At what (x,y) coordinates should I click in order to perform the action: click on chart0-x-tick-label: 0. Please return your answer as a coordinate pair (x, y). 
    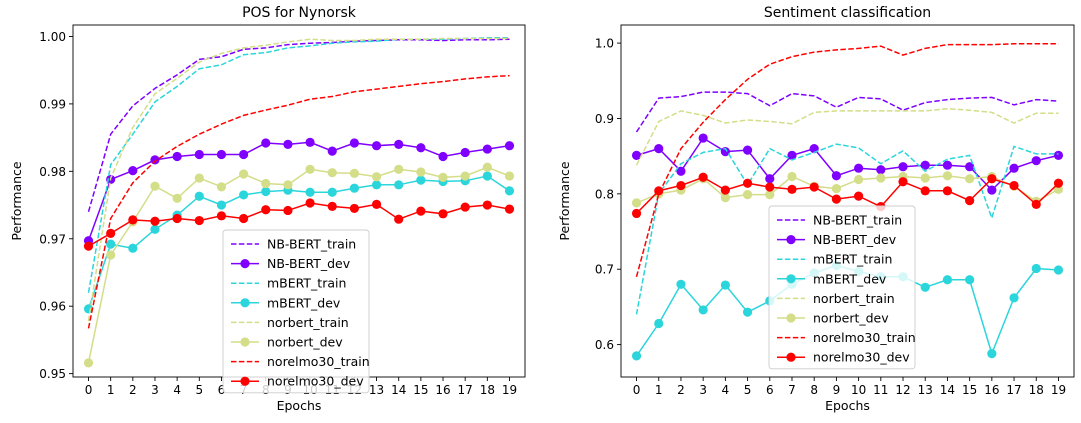
    Looking at the image, I should click on (89, 390).